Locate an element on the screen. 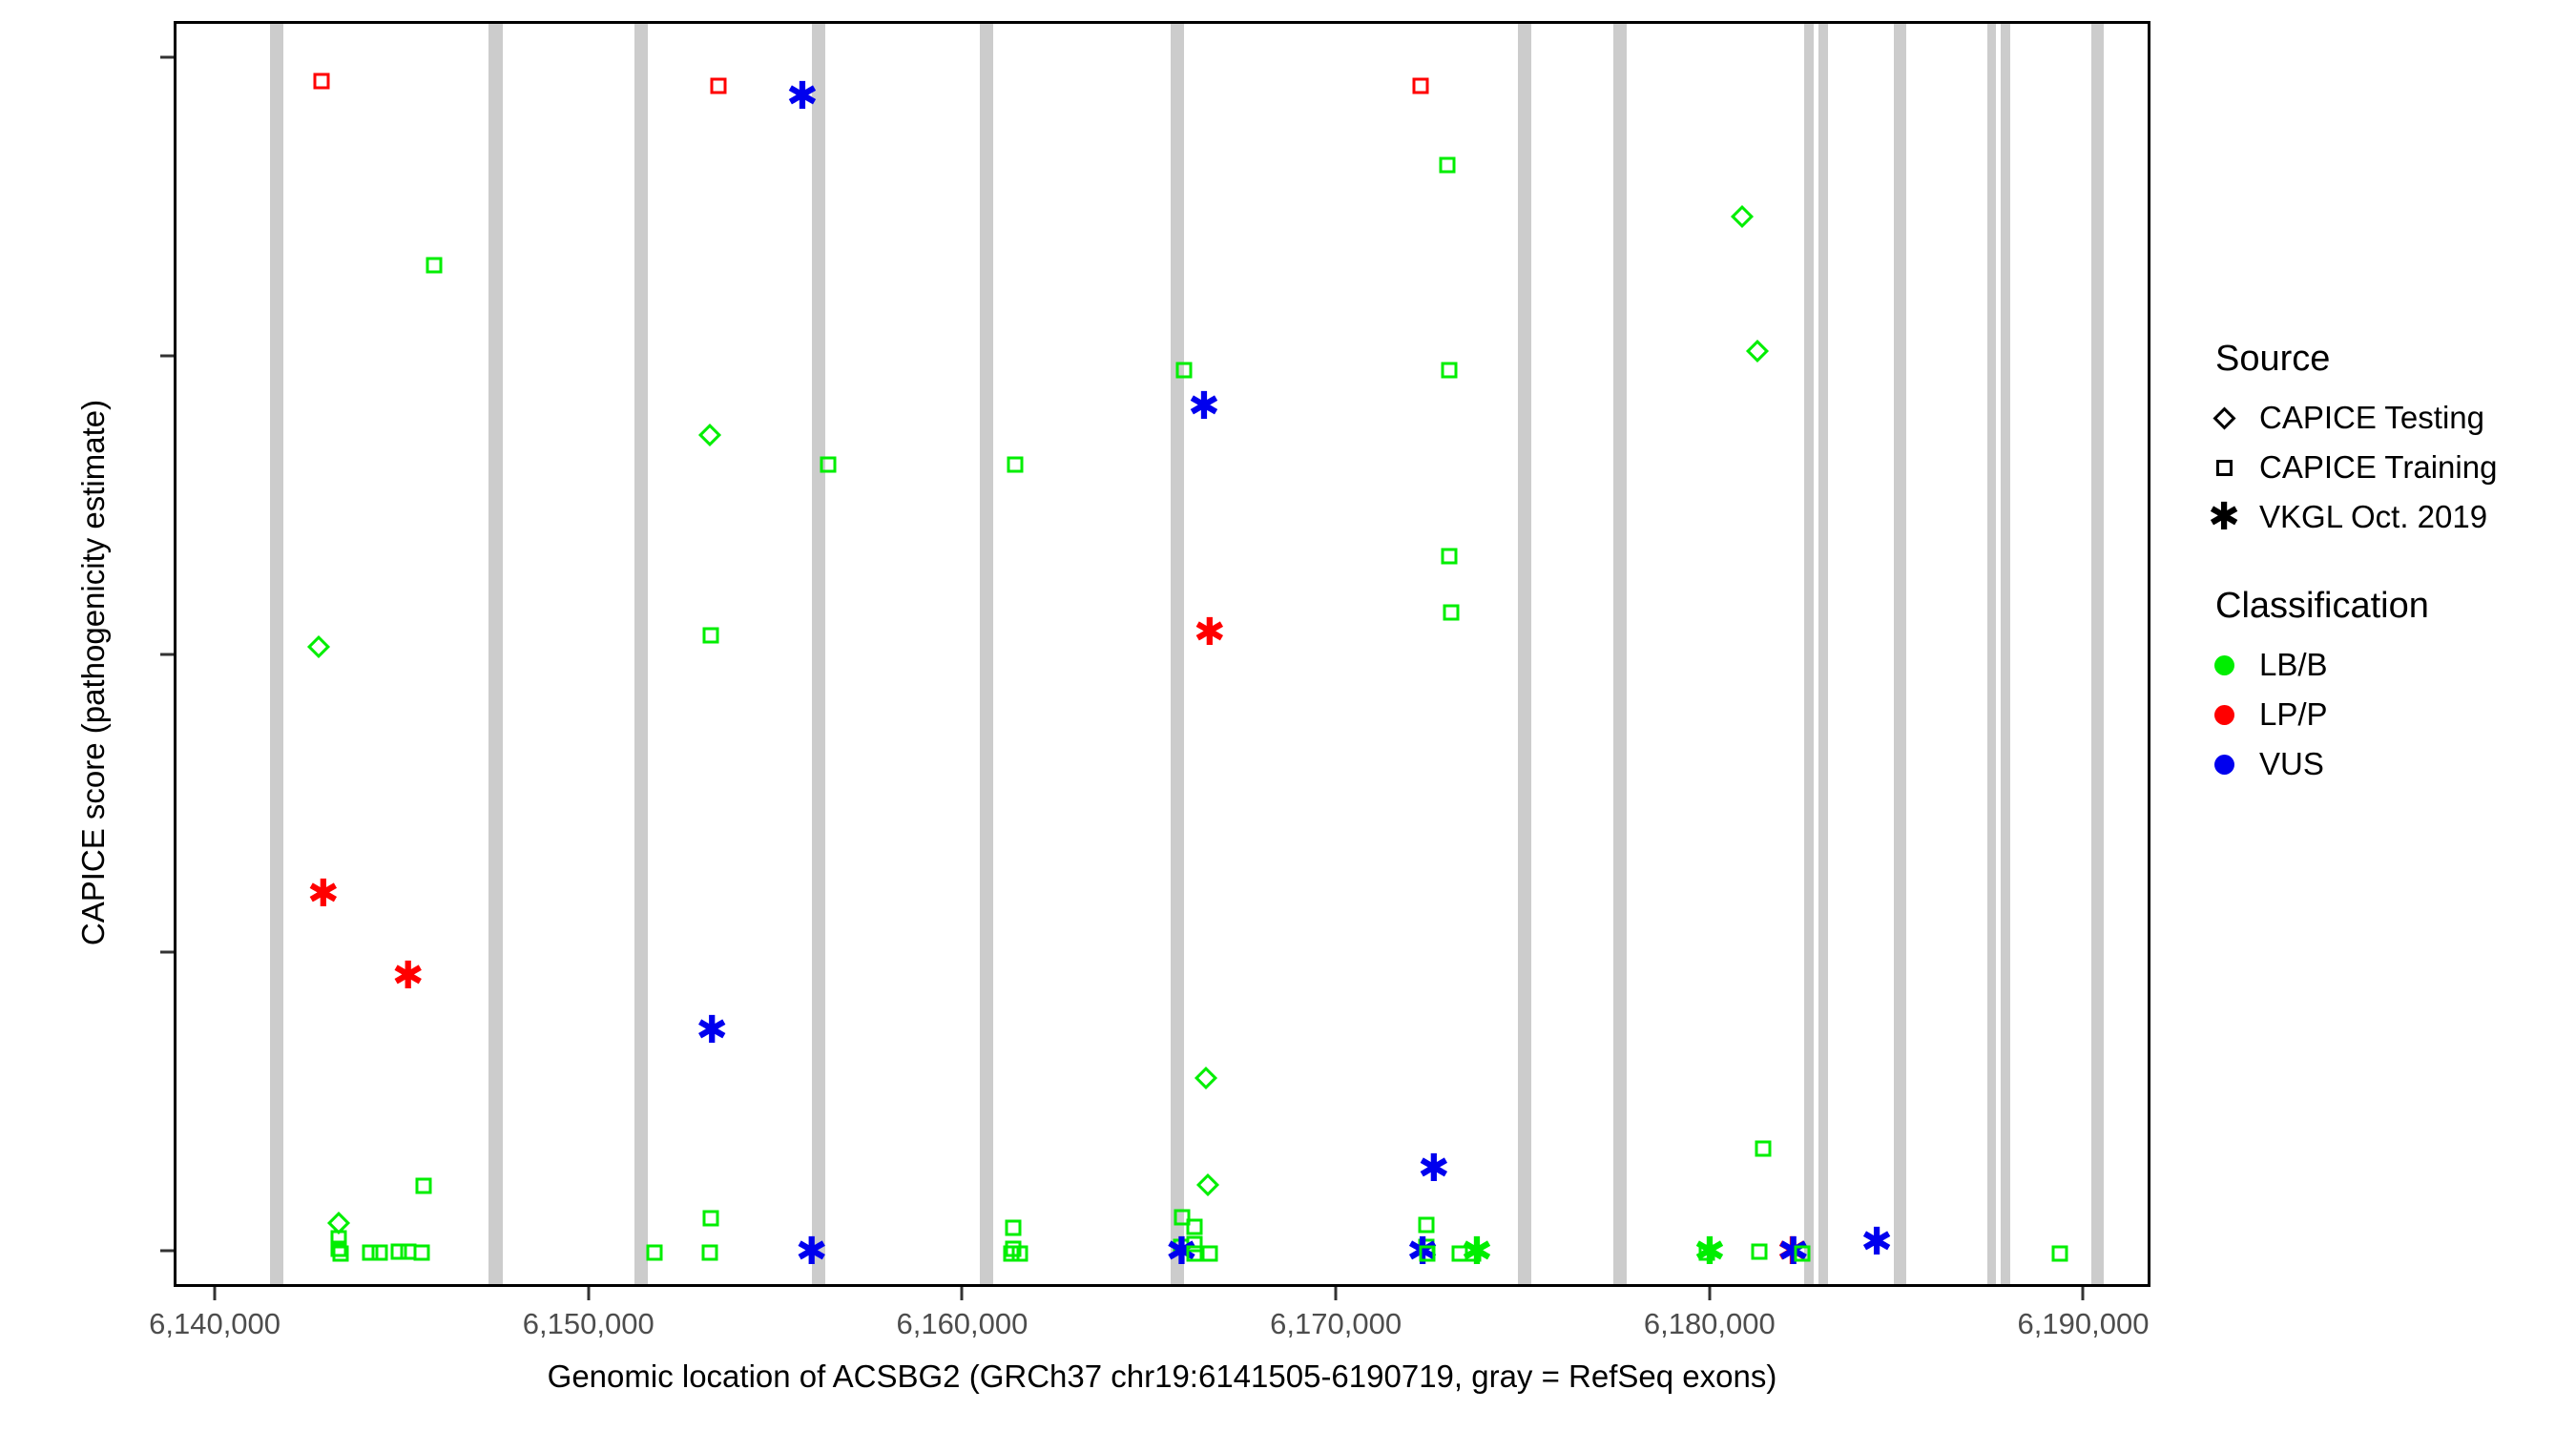 This screenshot has height=1431, width=2576. x-tick-label: 6,160,000 is located at coordinates (962, 1323).